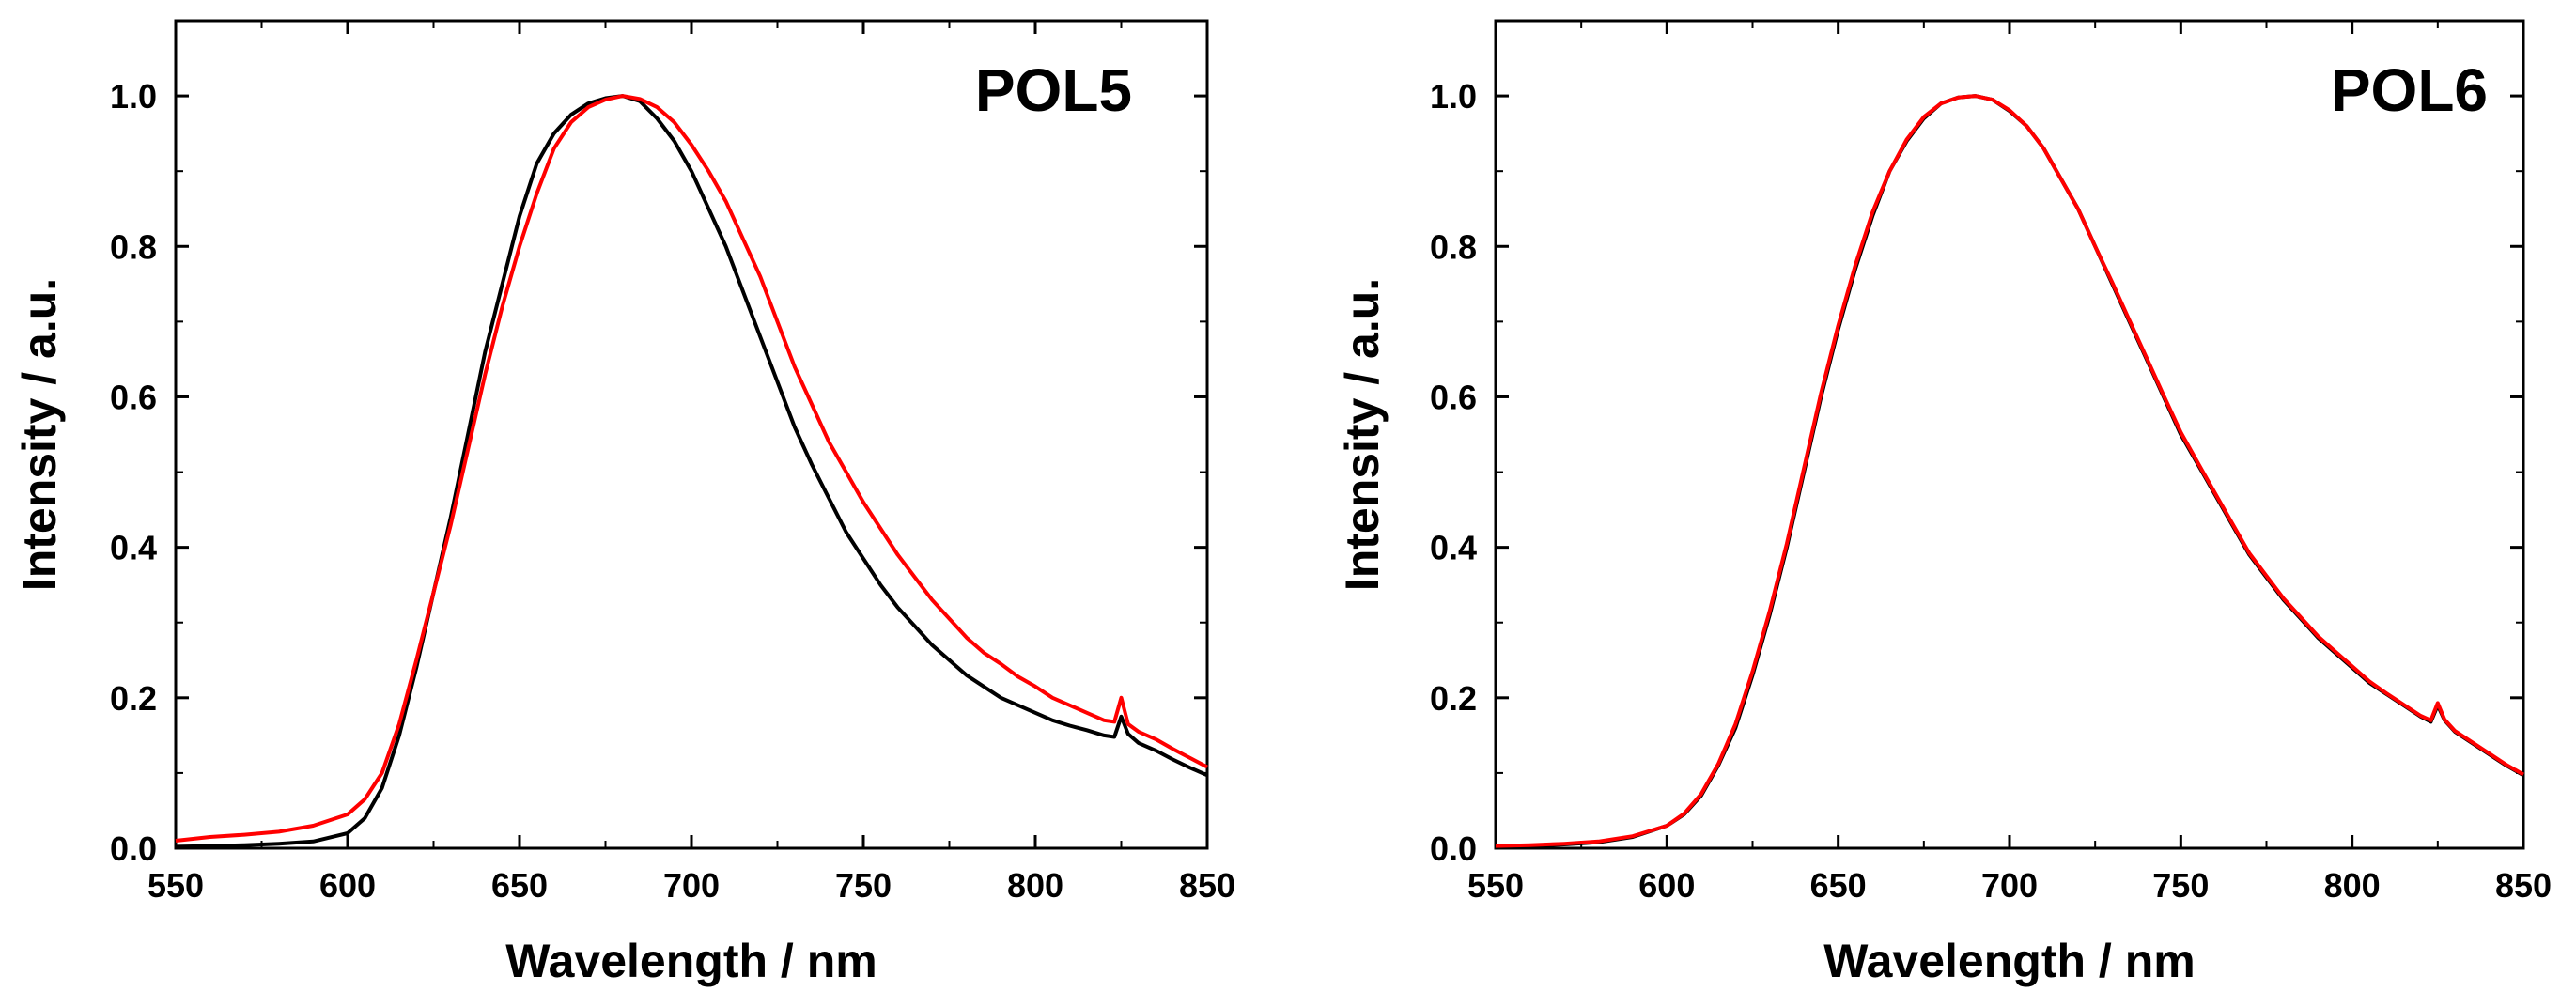 The height and width of the screenshot is (1007, 2576). Describe the element at coordinates (2410, 90) in the screenshot. I see `panel-title: POL6` at that location.